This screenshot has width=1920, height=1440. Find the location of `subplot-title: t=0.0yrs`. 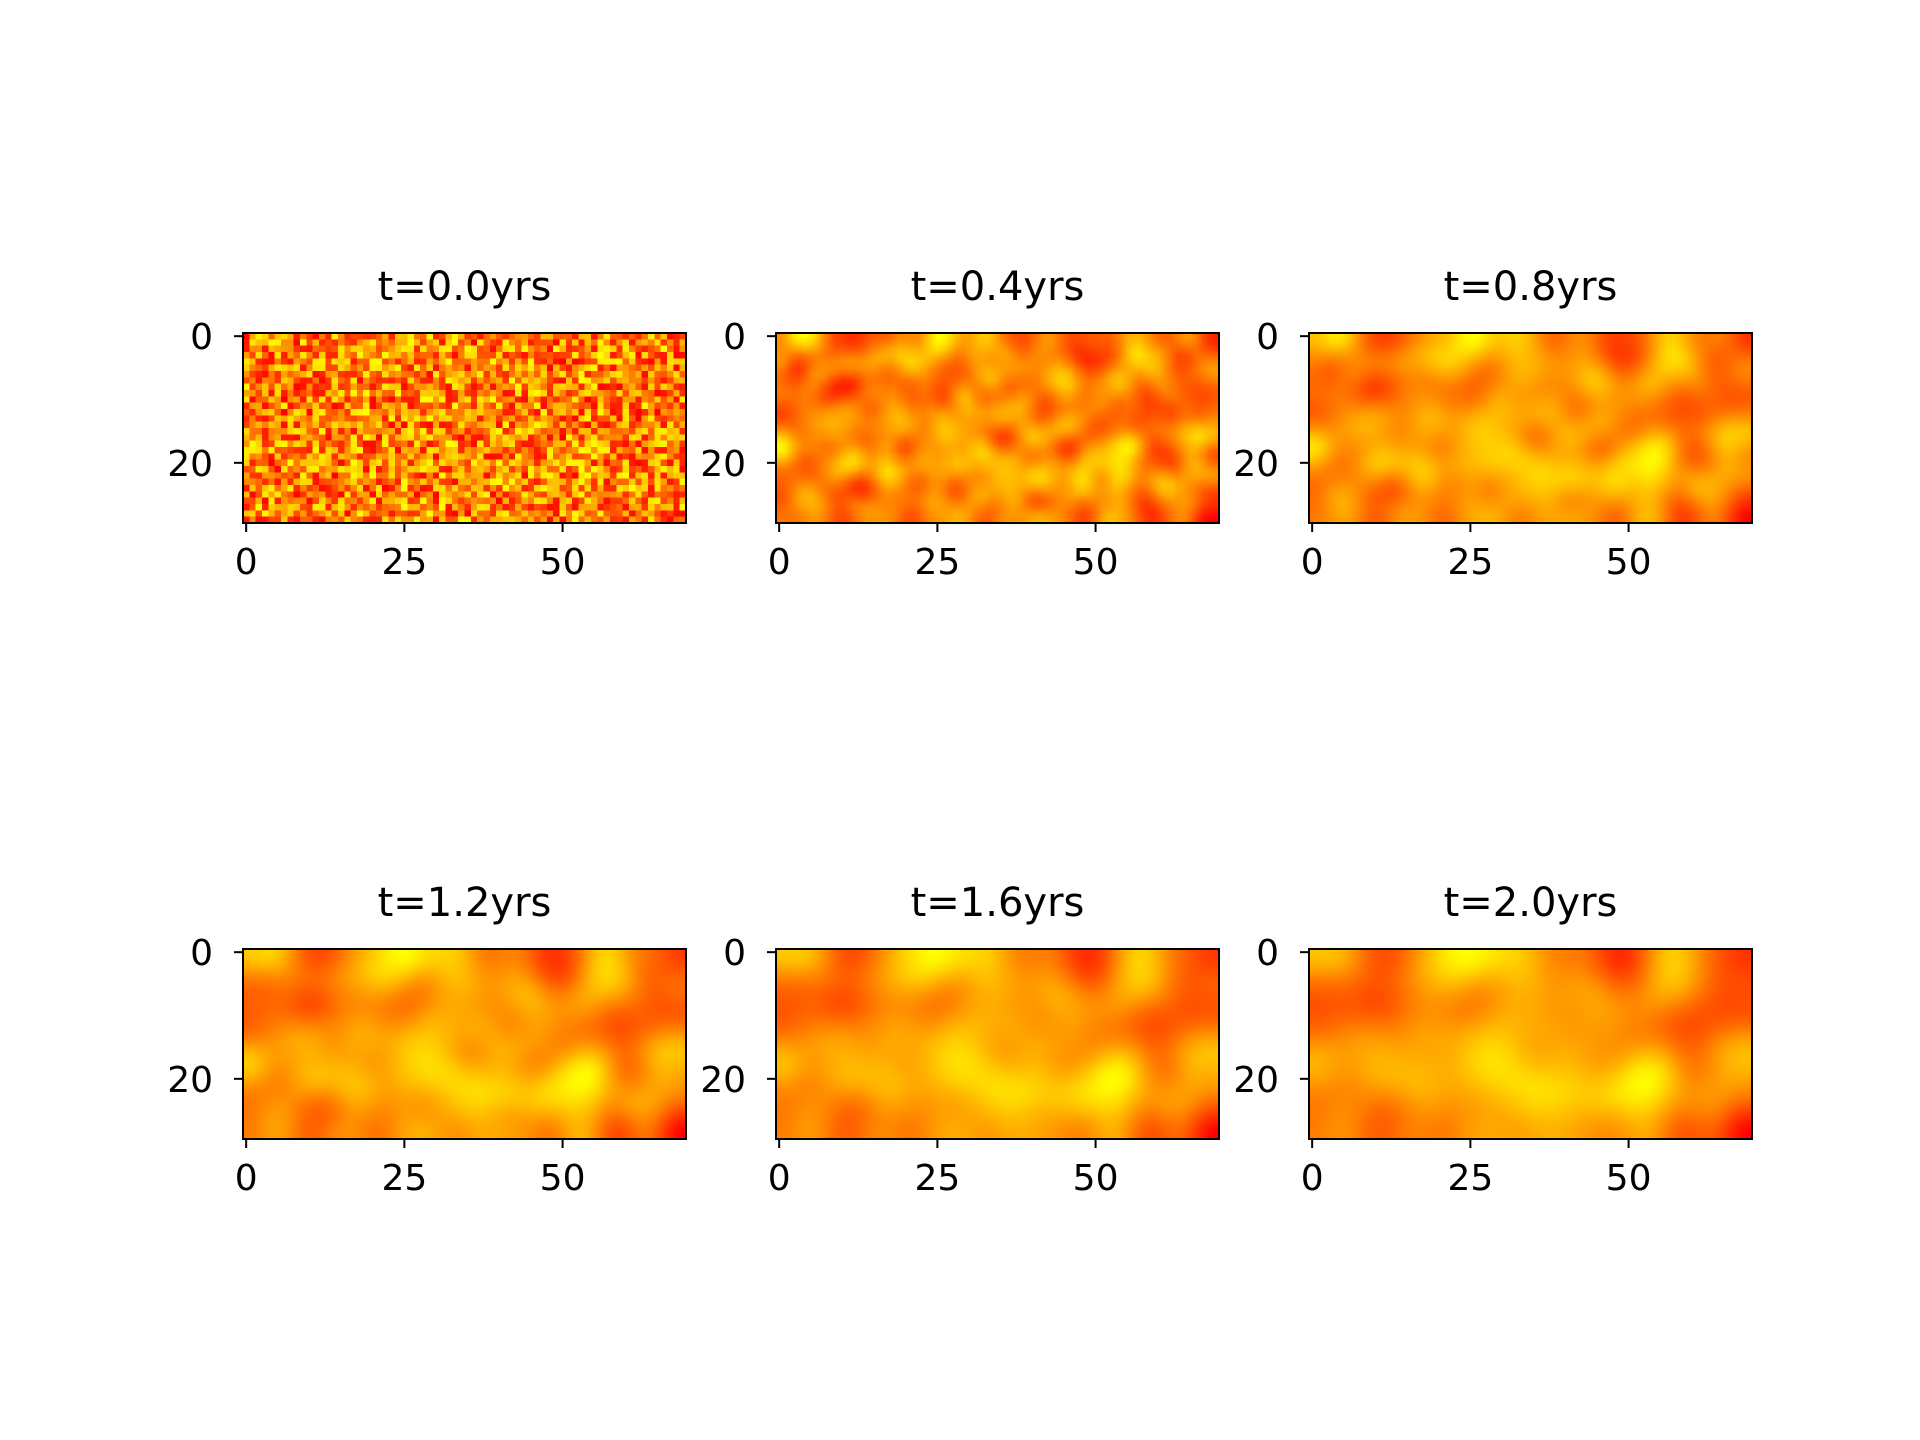

subplot-title: t=0.0yrs is located at coordinates (465, 287).